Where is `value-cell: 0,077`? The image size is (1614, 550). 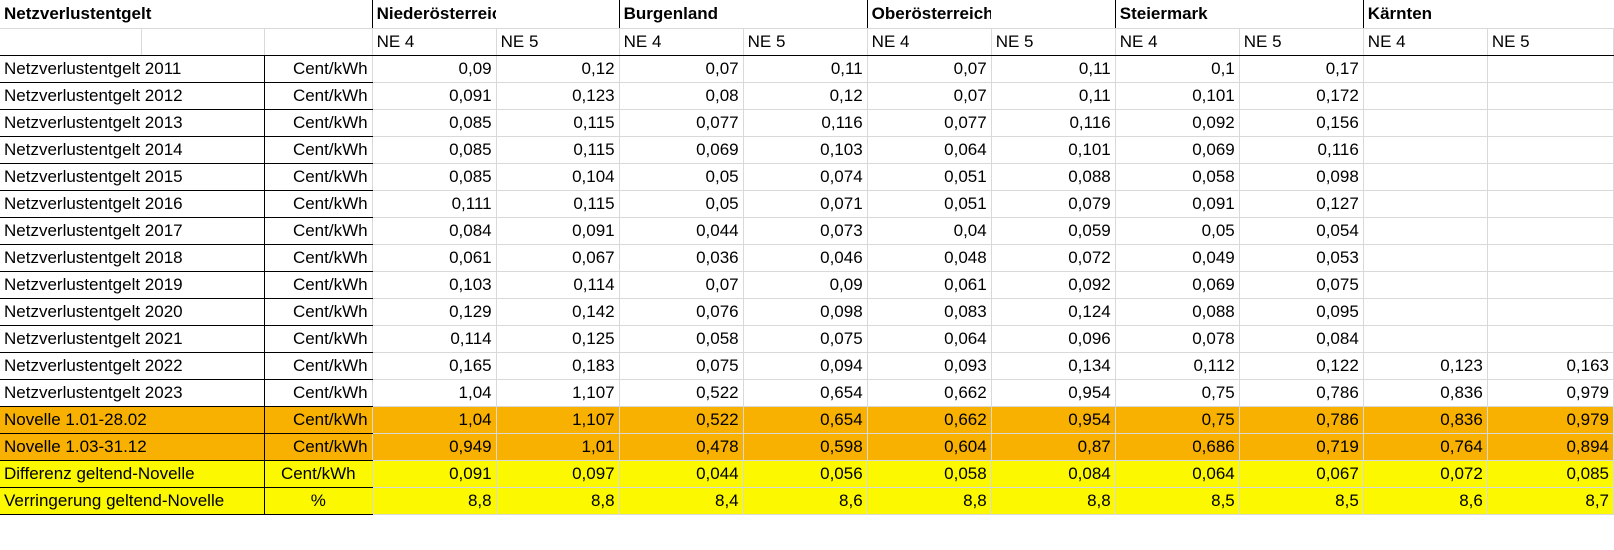 value-cell: 0,077 is located at coordinates (681, 123).